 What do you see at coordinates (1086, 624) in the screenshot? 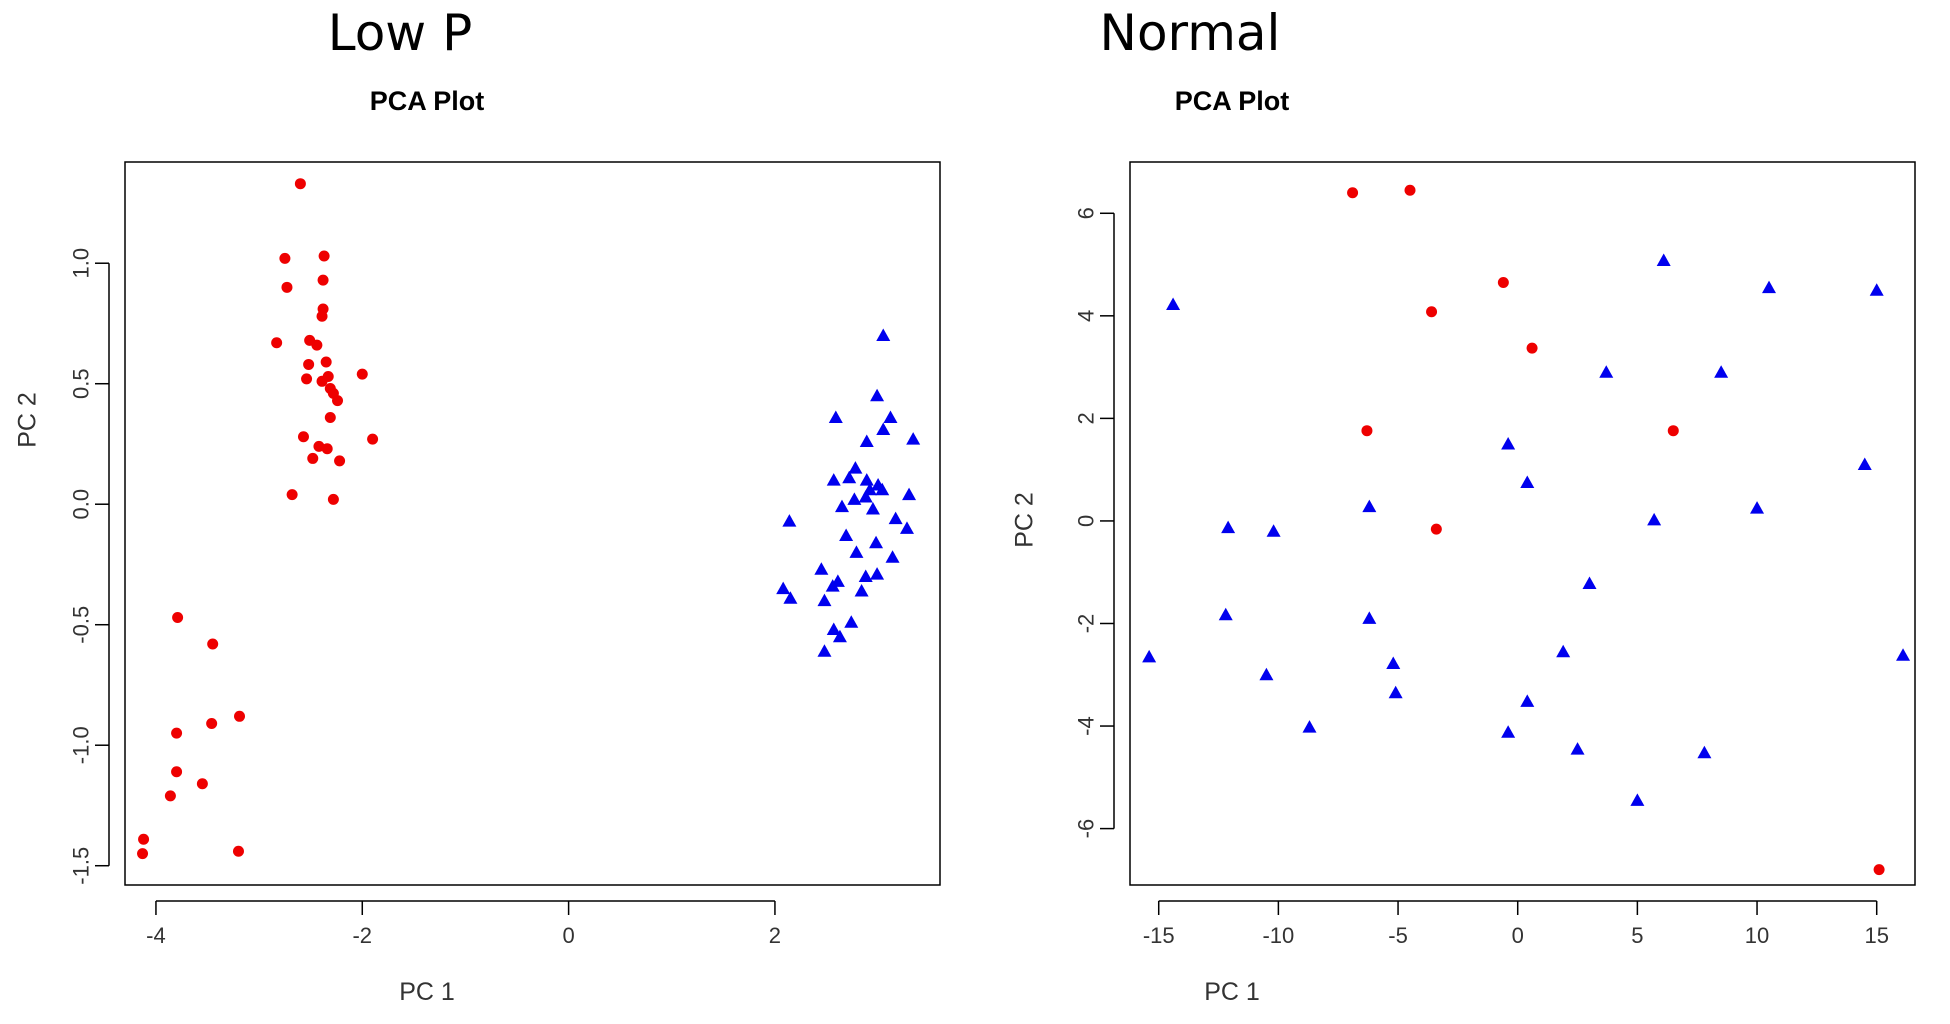
I see `y-tick-label: -2` at bounding box center [1086, 624].